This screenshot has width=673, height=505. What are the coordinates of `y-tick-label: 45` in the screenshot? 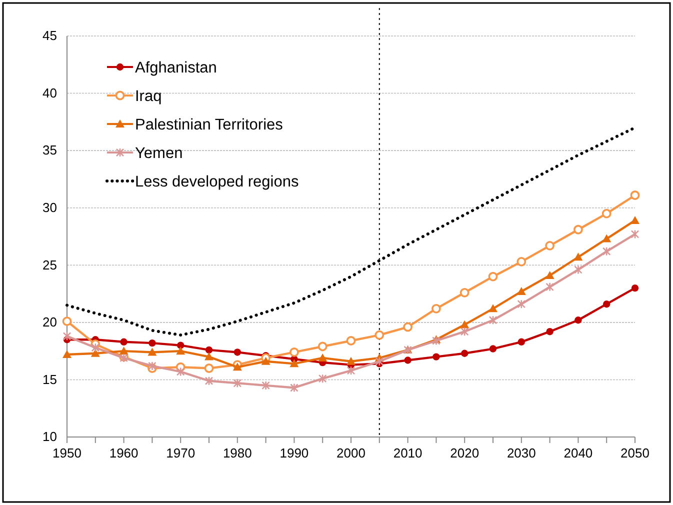 It's located at (49, 36).